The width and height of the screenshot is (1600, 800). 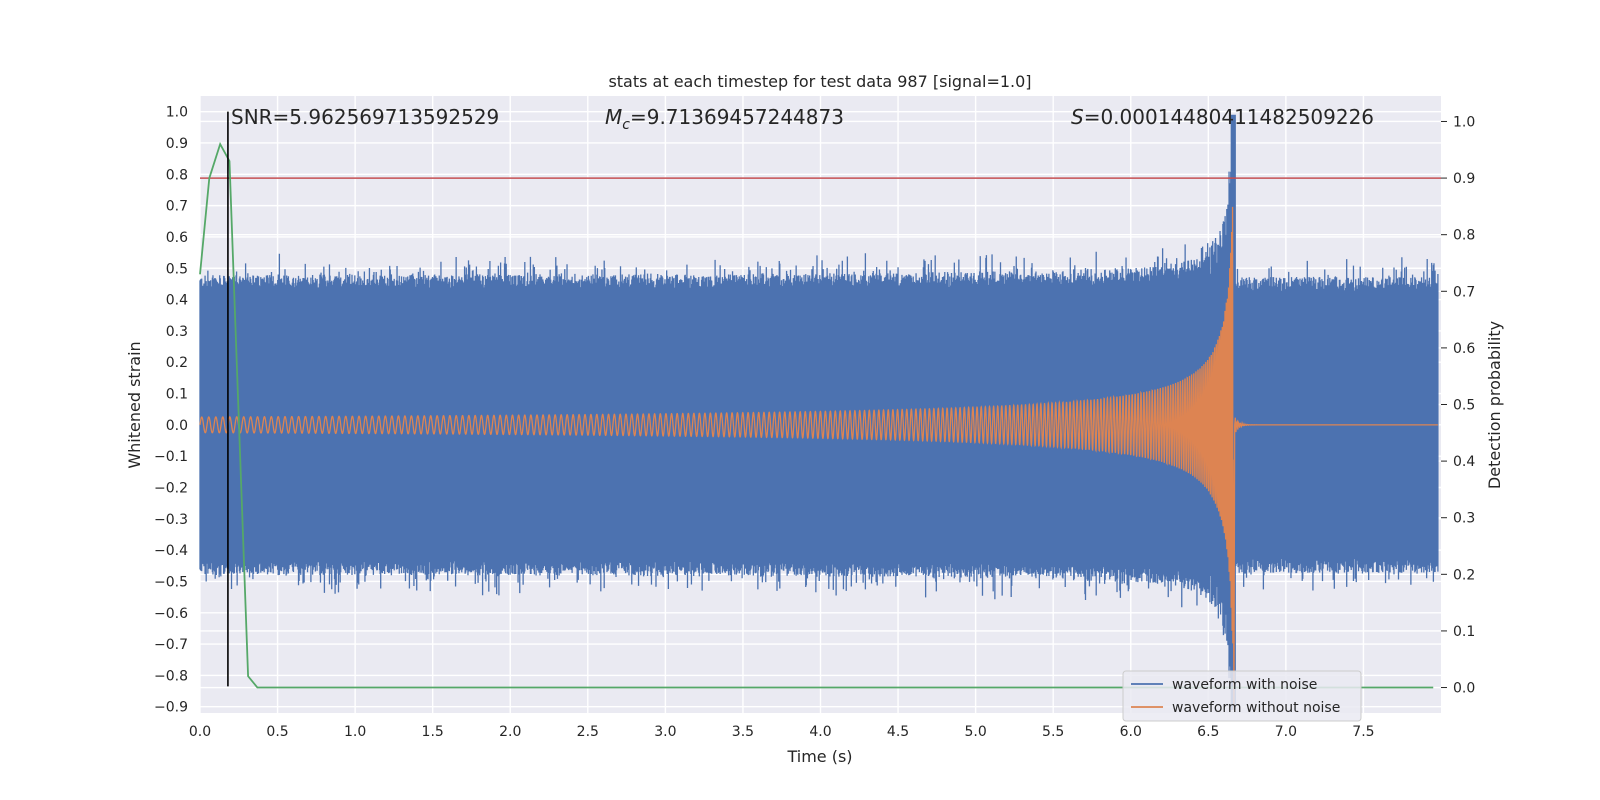 What do you see at coordinates (1464, 406) in the screenshot?
I see `y2-tick-label: 0.5` at bounding box center [1464, 406].